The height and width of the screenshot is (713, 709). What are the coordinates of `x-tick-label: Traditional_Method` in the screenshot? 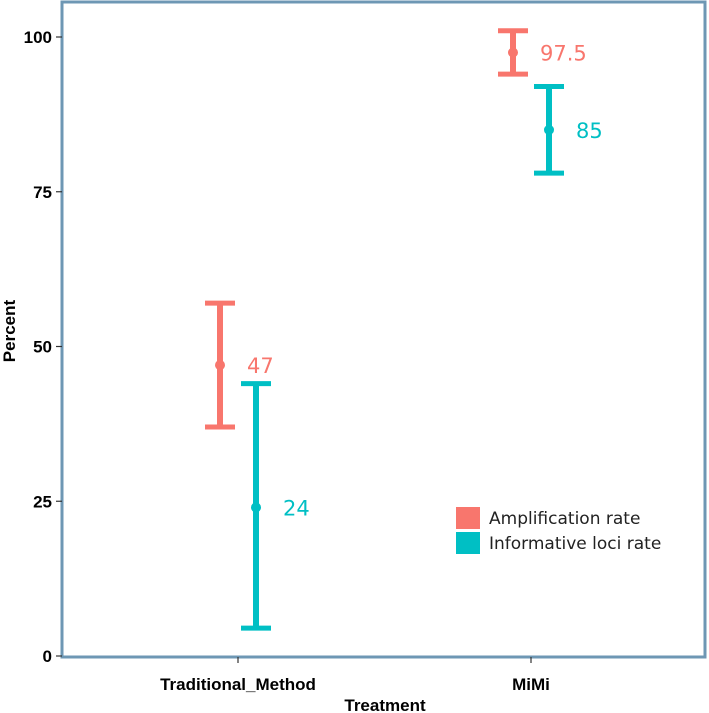 It's located at (238, 684).